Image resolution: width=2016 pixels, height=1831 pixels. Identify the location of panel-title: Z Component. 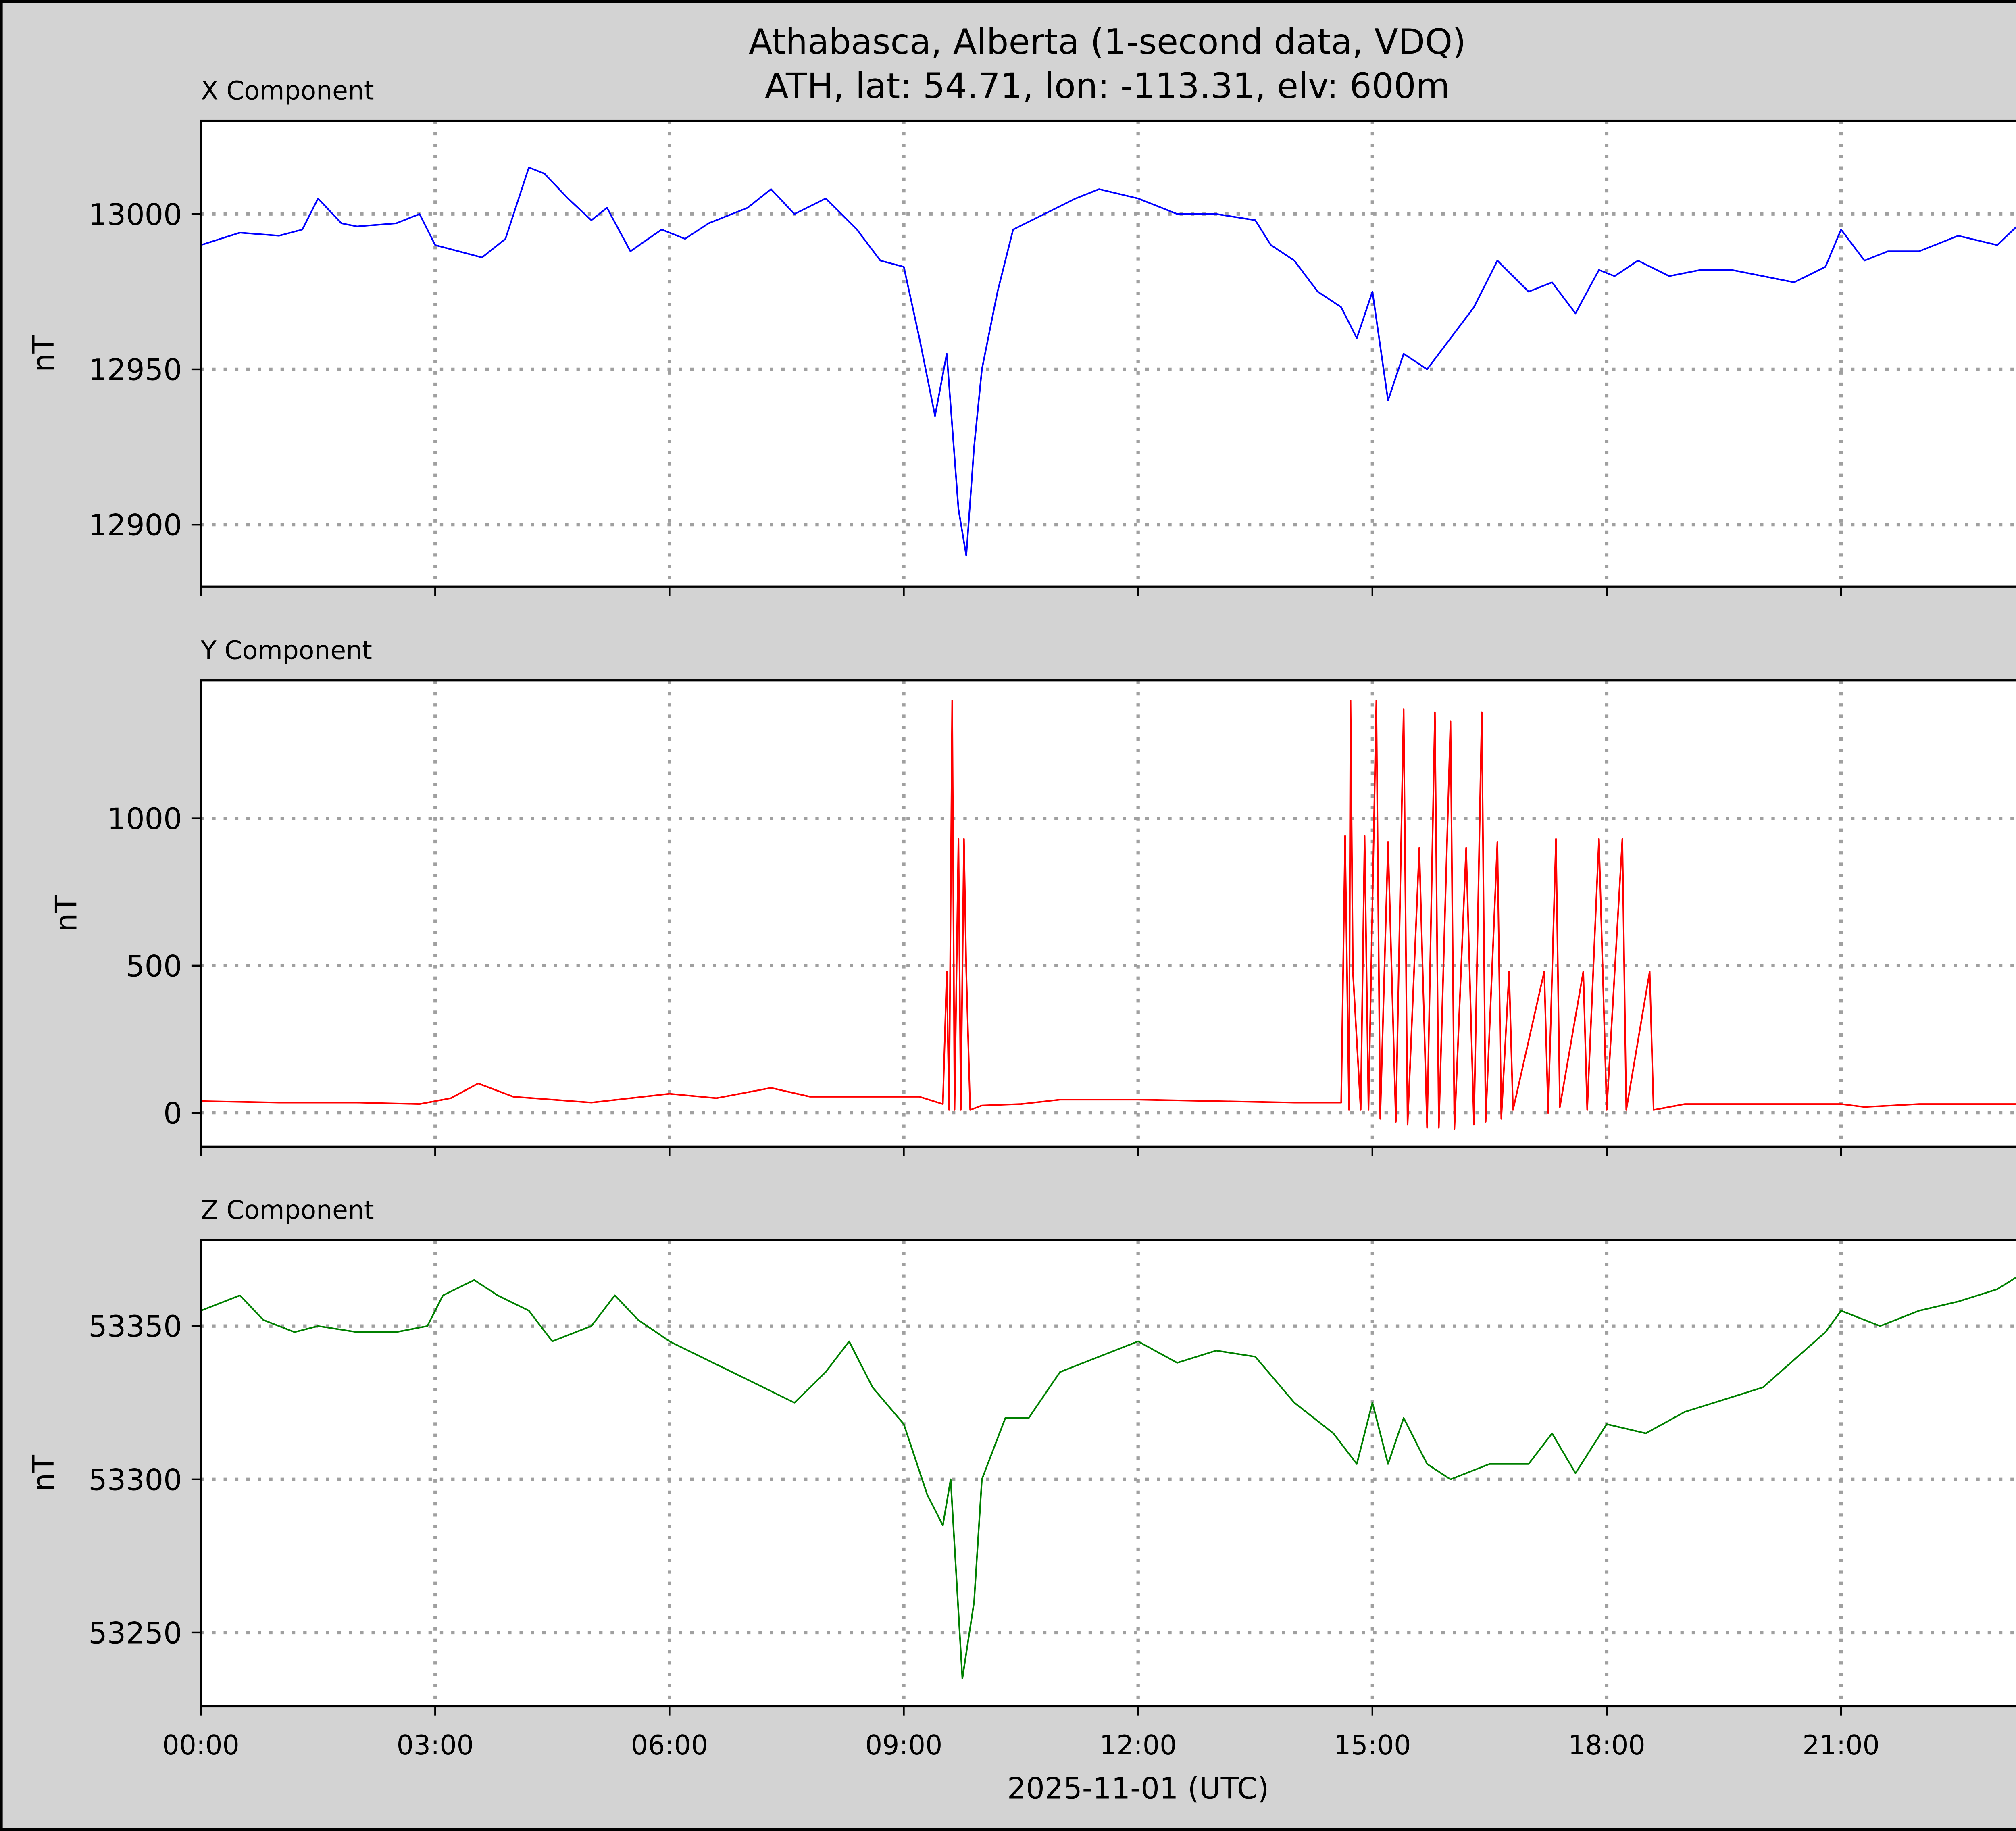
(287, 1210).